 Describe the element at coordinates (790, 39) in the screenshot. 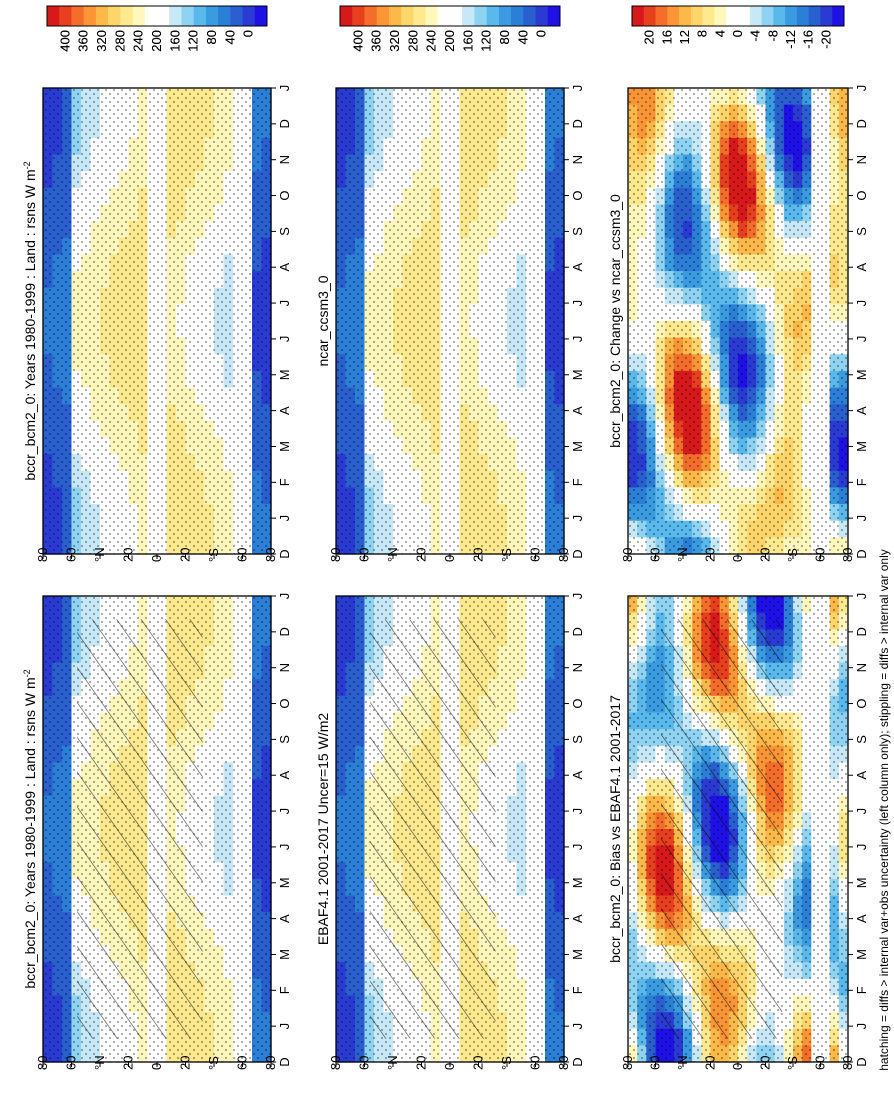

I see `colorbar-tick-label: -12` at that location.